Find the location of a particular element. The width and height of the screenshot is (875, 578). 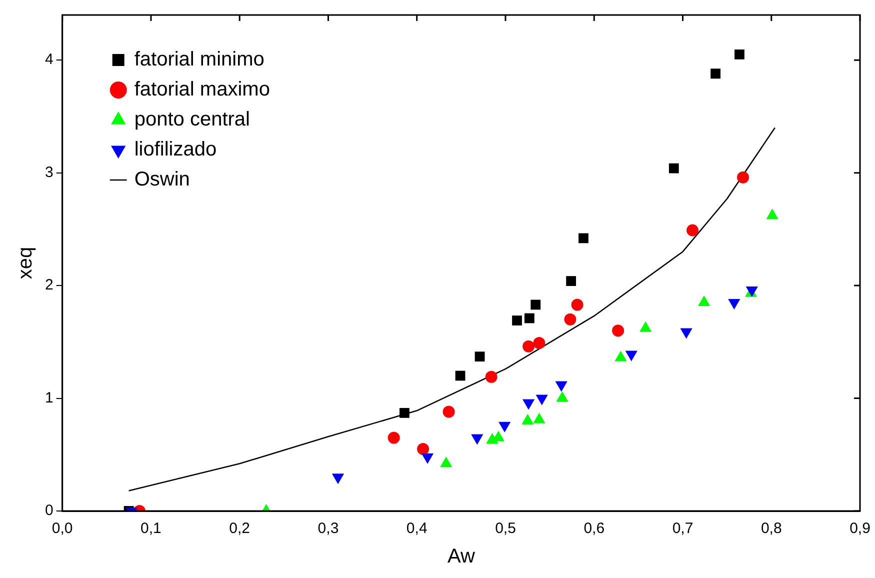

y-tick-label: 3 is located at coordinates (49, 172).